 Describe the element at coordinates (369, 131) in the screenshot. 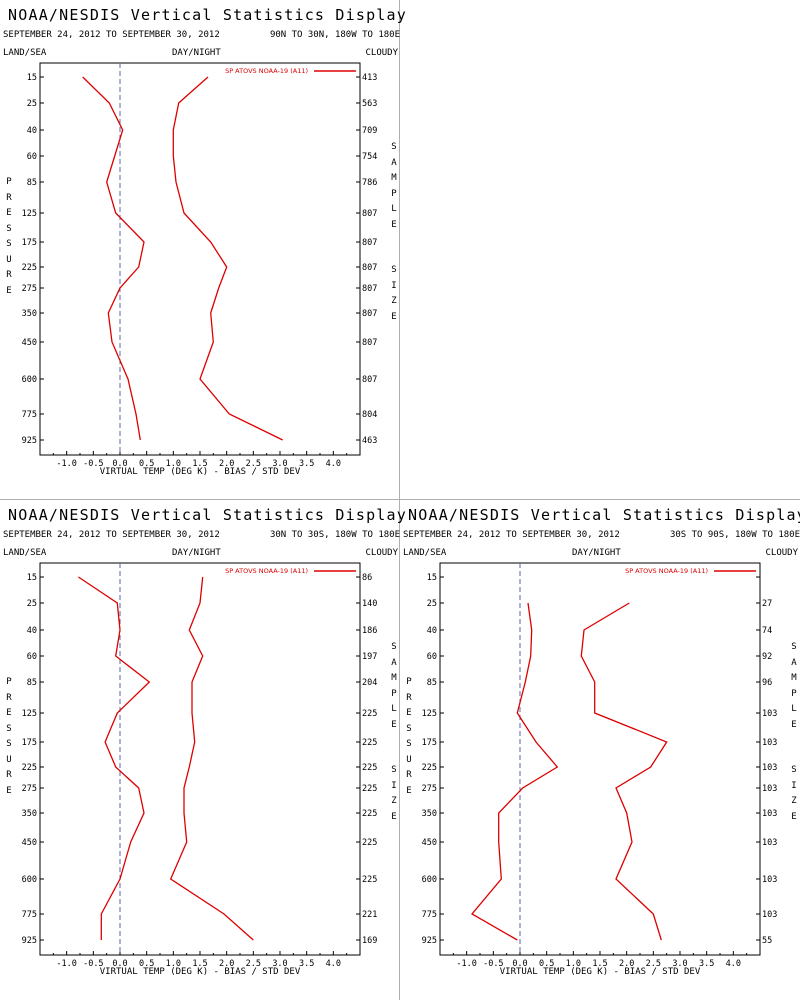

I see `sample-size-label: 709` at that location.